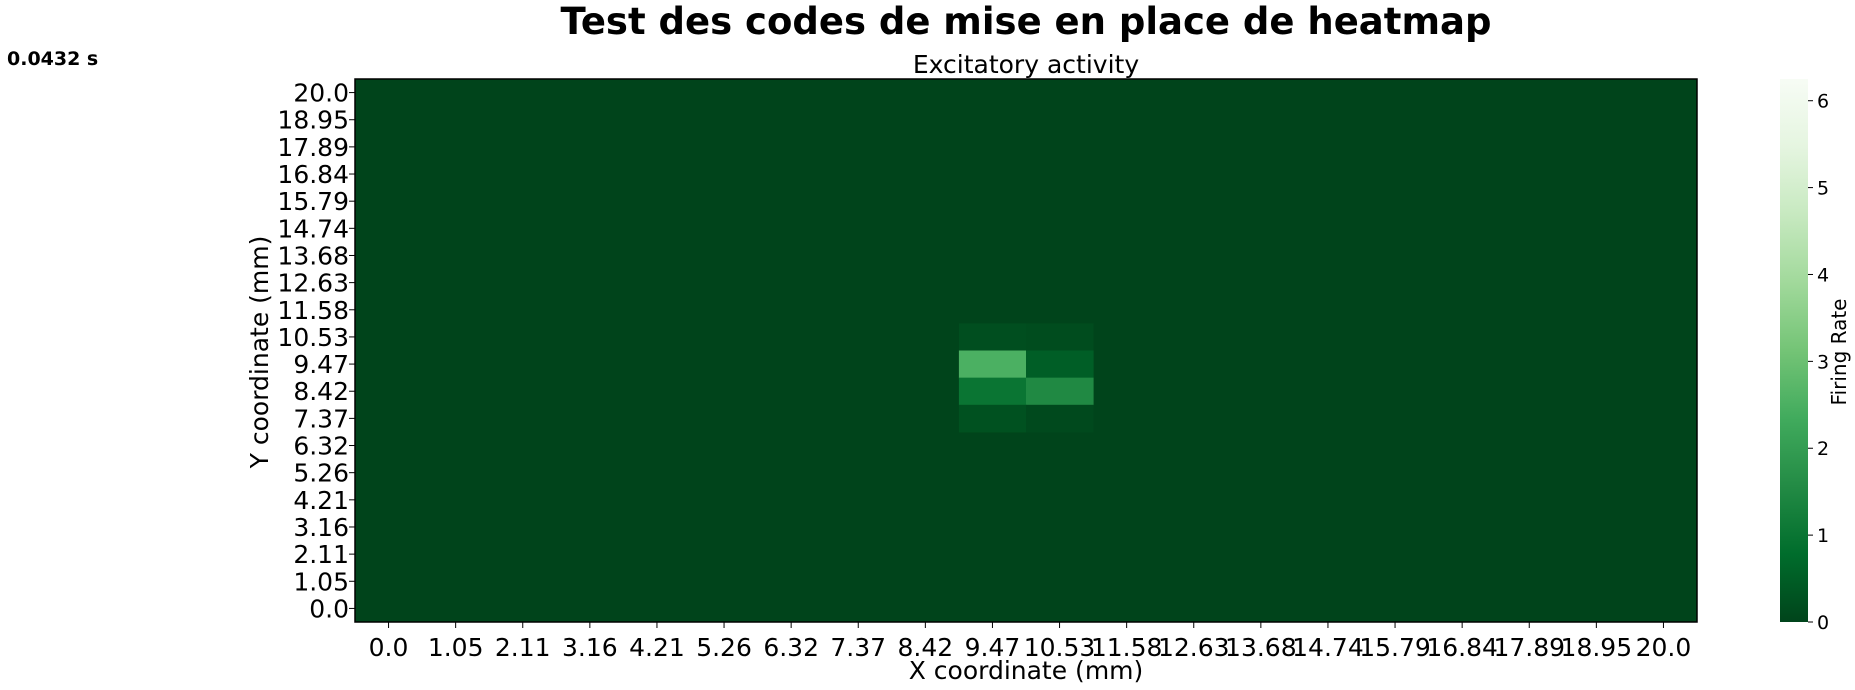 The width and height of the screenshot is (1855, 690). Describe the element at coordinates (523, 647) in the screenshot. I see `x-tick-label: 2.11` at that location.